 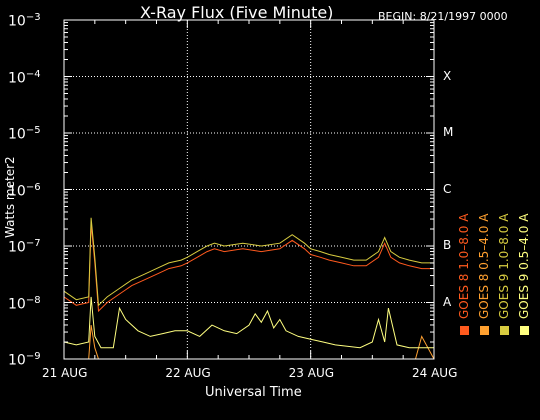 I want to click on chart-title: X-Ray Flux (Five Minute), so click(x=237, y=12).